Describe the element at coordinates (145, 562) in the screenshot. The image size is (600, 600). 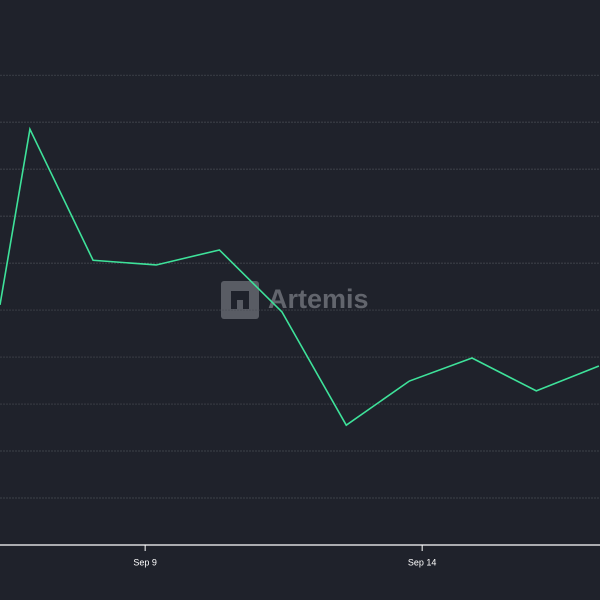
I see `x-tick-label: Sep 9` at that location.